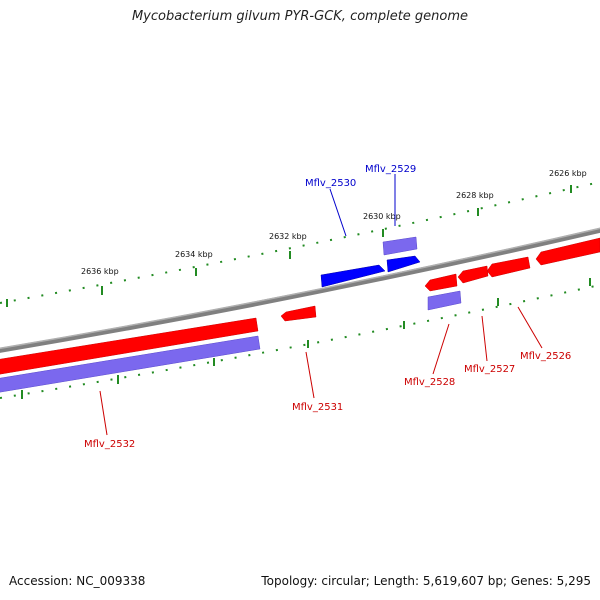 Image resolution: width=600 pixels, height=600 pixels. Describe the element at coordinates (545, 356) in the screenshot. I see `gene-label-mflv-2526: Mflv_2526` at that location.